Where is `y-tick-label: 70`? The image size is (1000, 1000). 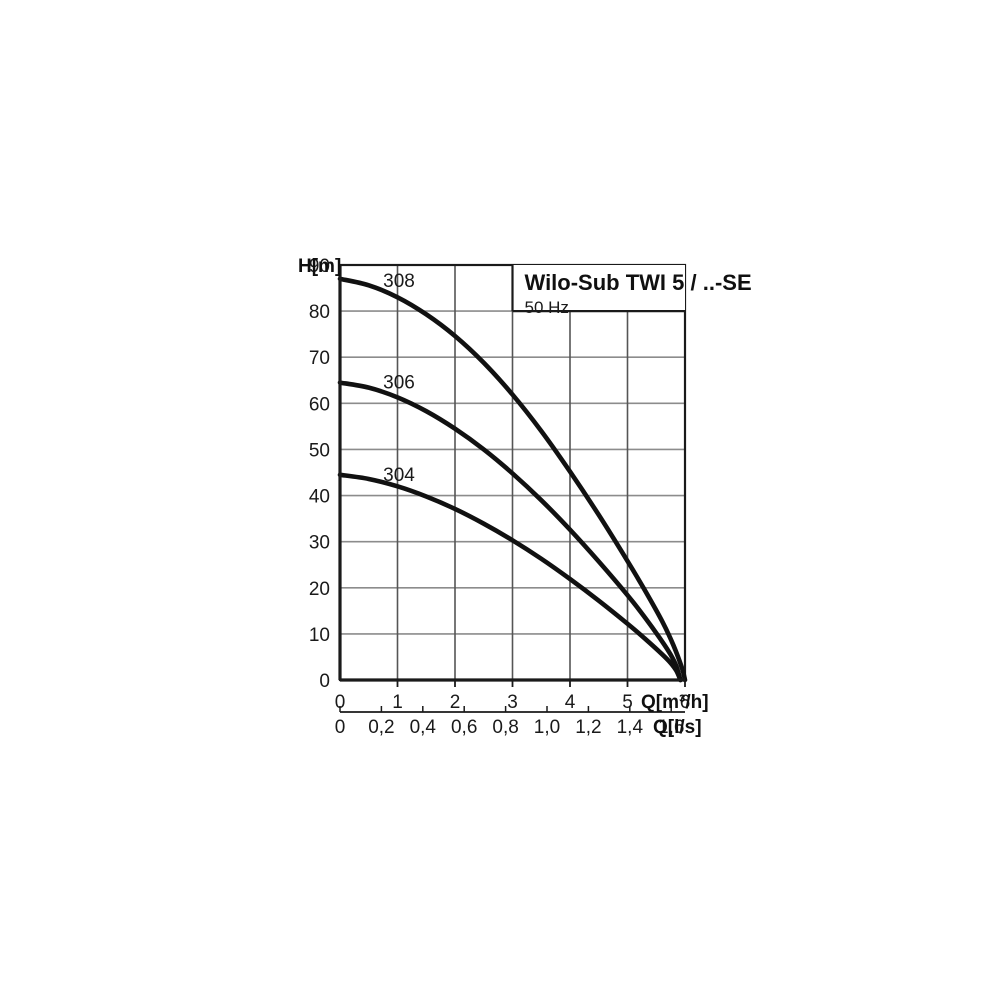
y-tick-label: 70 is located at coordinates (319, 358).